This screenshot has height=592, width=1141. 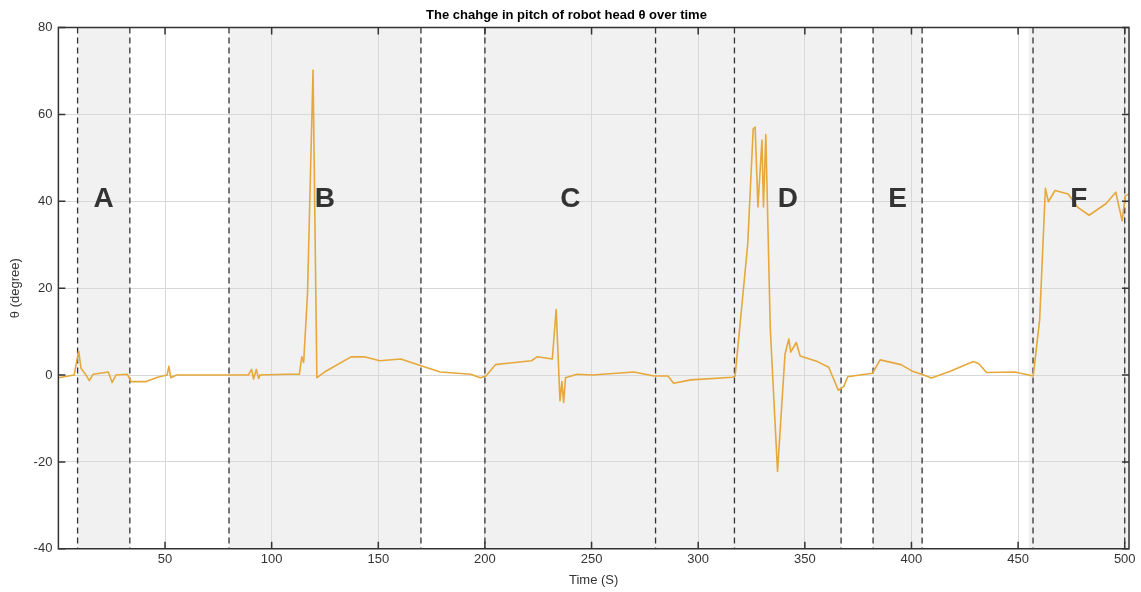 What do you see at coordinates (1079, 198) in the screenshot?
I see `band-label: F` at bounding box center [1079, 198].